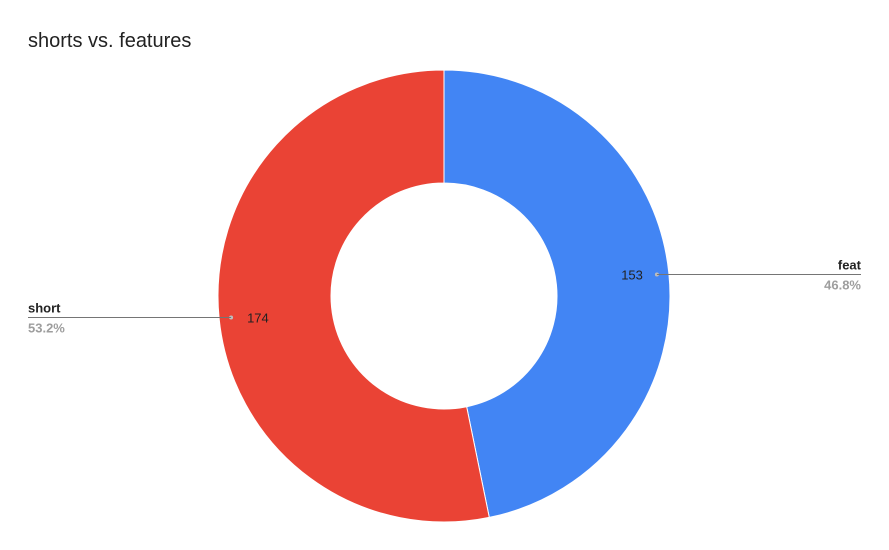 The image size is (889, 550). What do you see at coordinates (110, 41) in the screenshot?
I see `chart-title: shorts vs. features` at bounding box center [110, 41].